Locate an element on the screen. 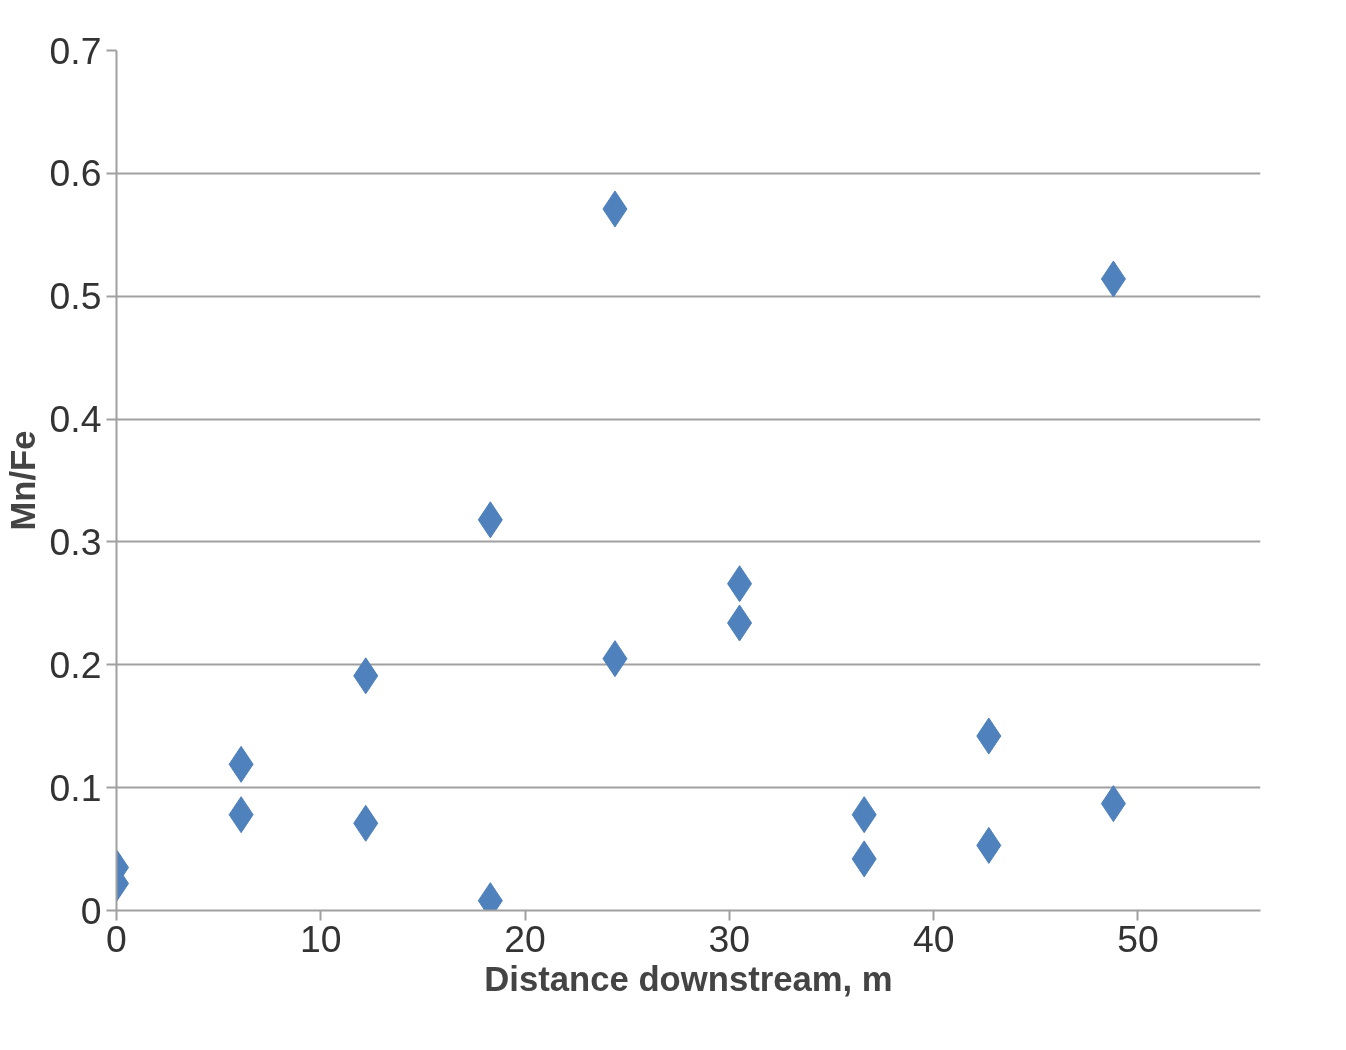 The height and width of the screenshot is (1050, 1346). y-tick-label: 0 is located at coordinates (91, 910).